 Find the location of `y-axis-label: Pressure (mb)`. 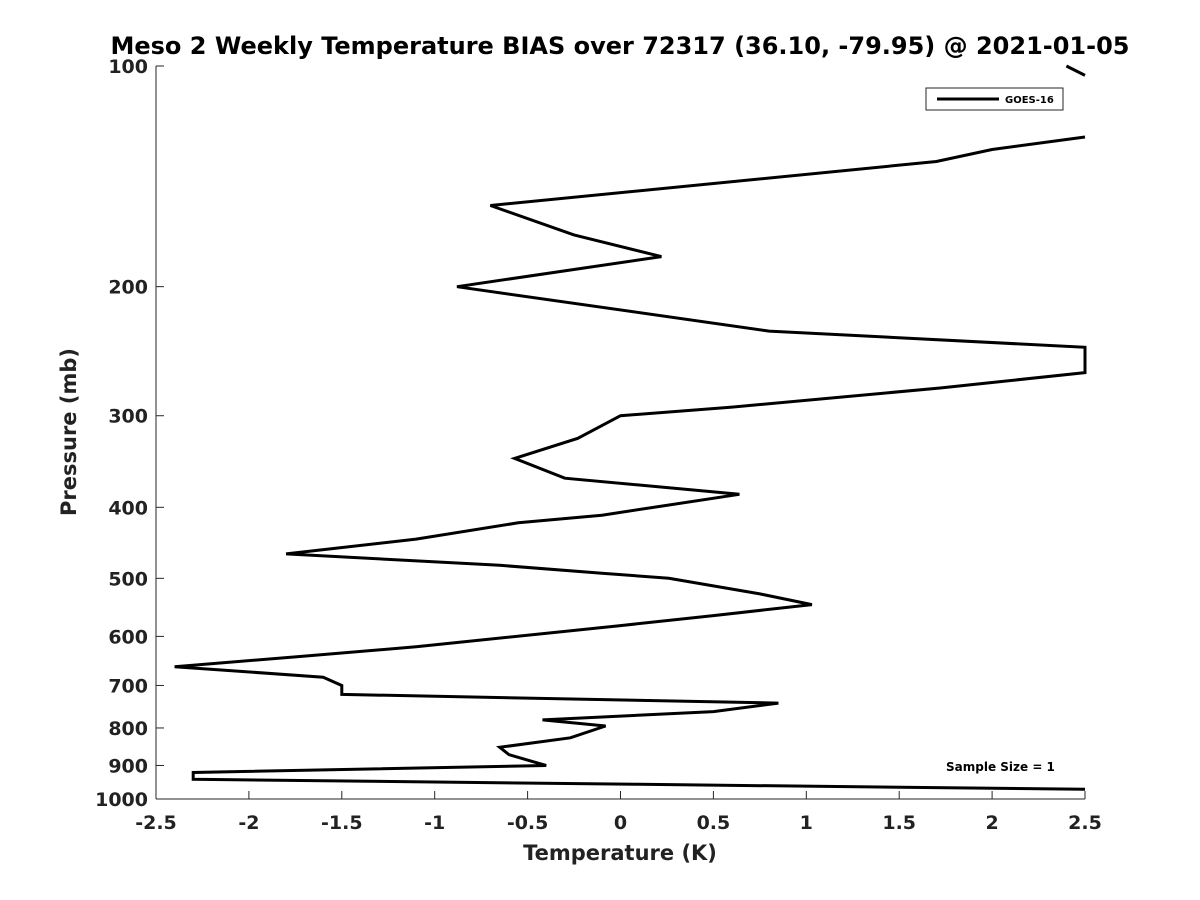

y-axis-label: Pressure (mb) is located at coordinates (69, 432).